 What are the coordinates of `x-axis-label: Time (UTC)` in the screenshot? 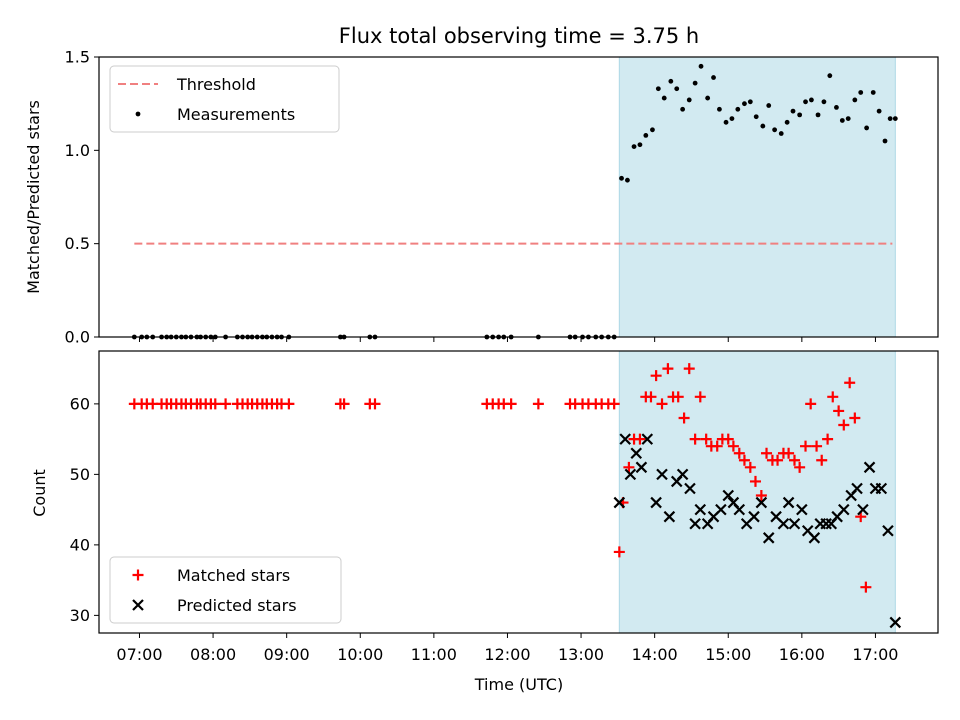 It's located at (518, 684).